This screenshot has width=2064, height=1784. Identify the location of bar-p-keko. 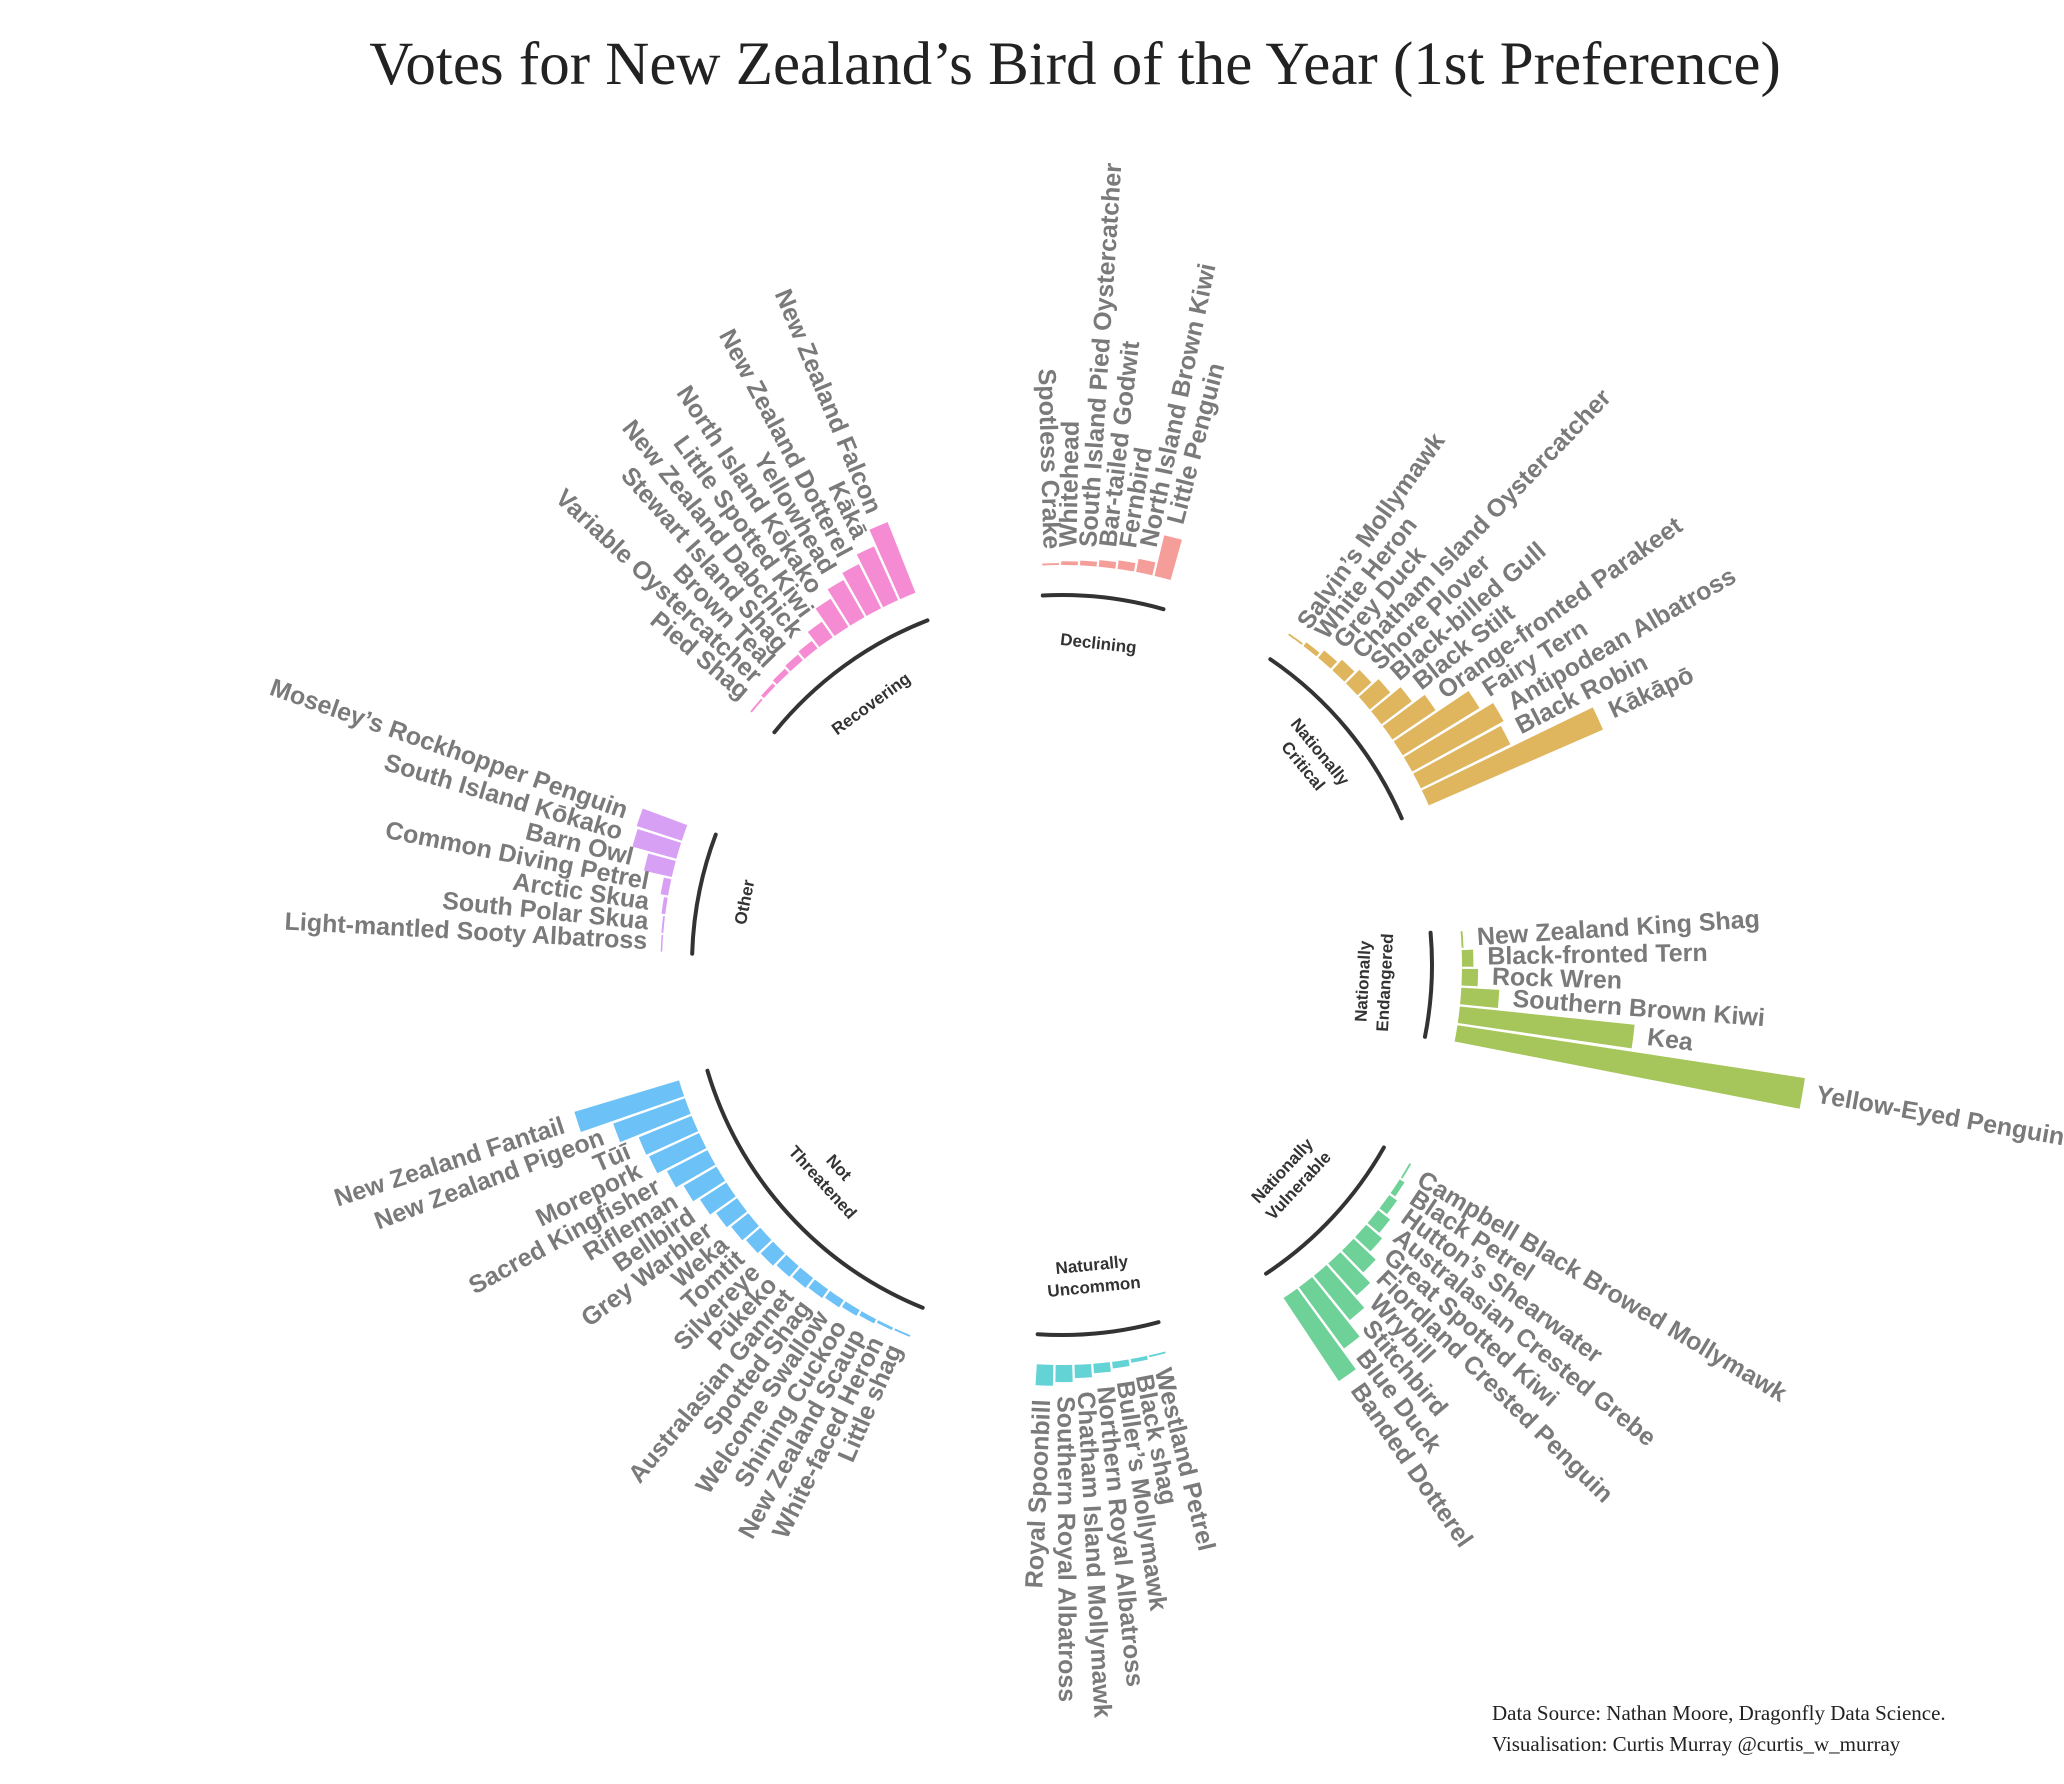
(787, 1265).